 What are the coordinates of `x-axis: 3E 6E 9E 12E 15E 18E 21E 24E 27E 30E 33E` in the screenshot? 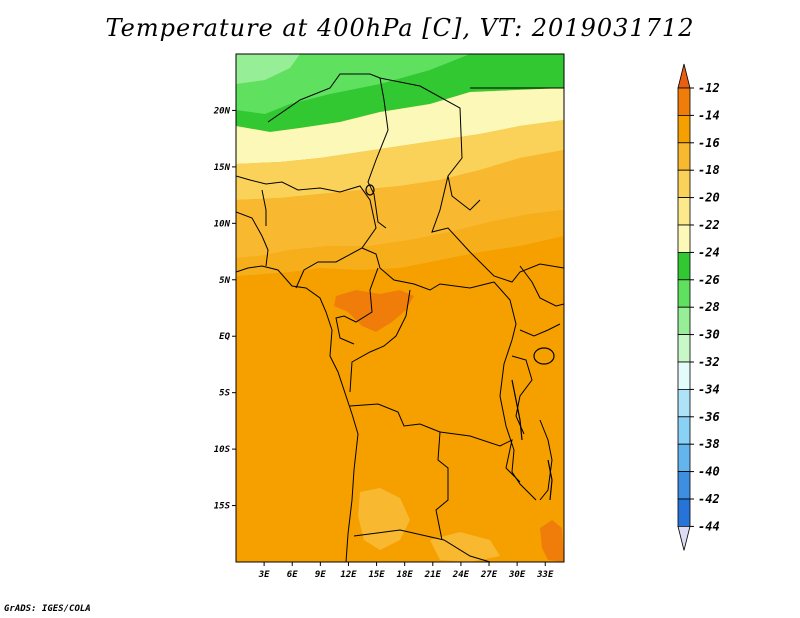 It's located at (406, 571).